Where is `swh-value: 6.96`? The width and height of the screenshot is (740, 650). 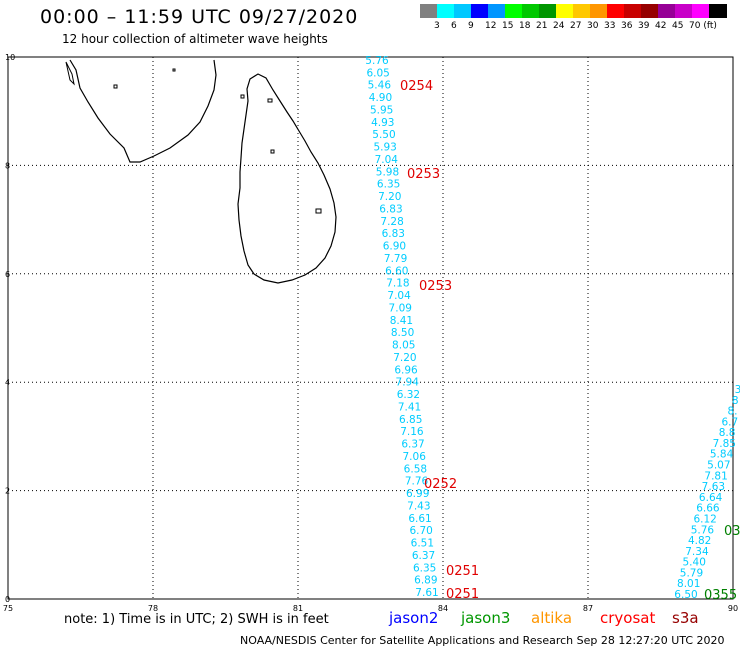
swh-value: 6.96 is located at coordinates (406, 370).